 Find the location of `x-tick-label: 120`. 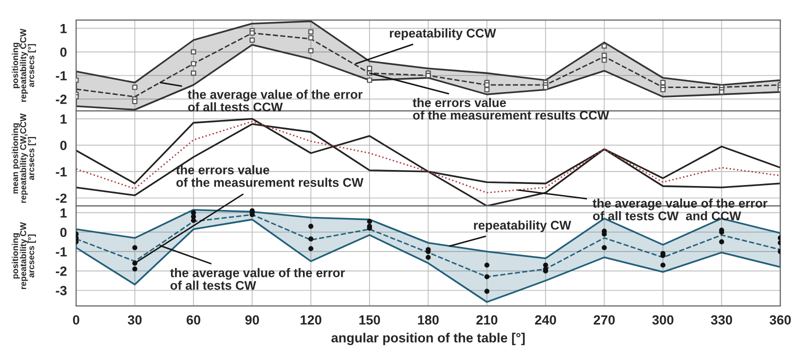

x-tick-label: 120 is located at coordinates (311, 320).